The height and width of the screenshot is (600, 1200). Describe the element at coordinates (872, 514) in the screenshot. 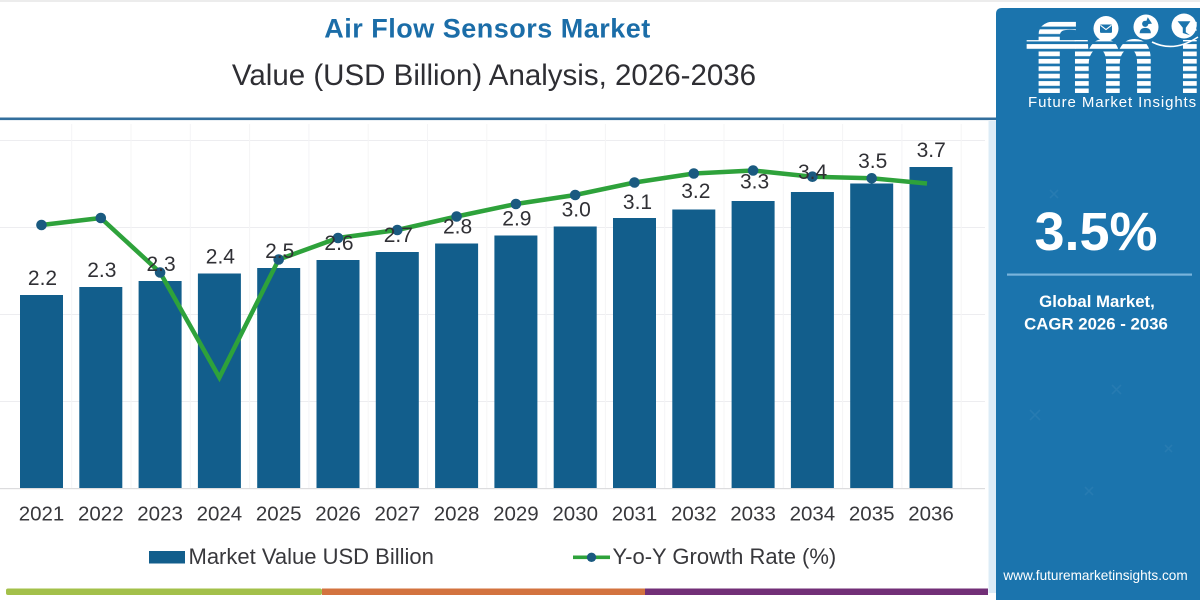

I see `svg-text: 2035` at that location.